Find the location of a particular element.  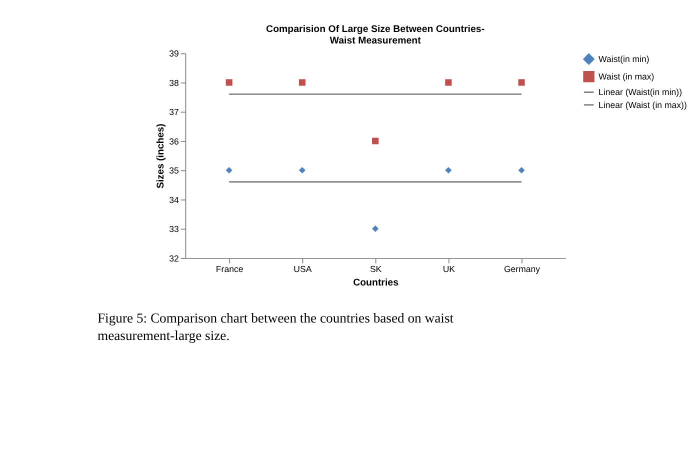

x-axis-title: Countries is located at coordinates (376, 283).